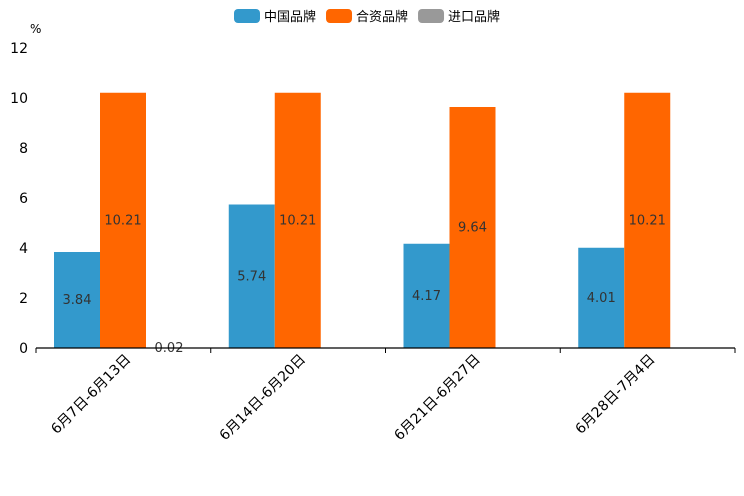 The width and height of the screenshot is (744, 496). Describe the element at coordinates (23, 299) in the screenshot. I see `y-tick-label: 2` at that location.